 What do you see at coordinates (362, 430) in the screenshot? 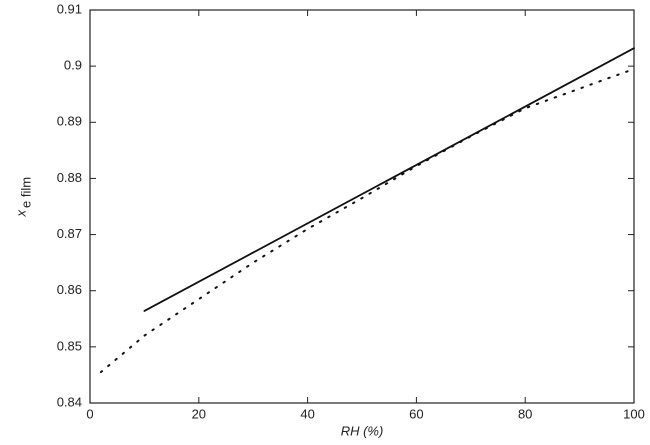
I see `x-axis-label: RH (%)` at bounding box center [362, 430].